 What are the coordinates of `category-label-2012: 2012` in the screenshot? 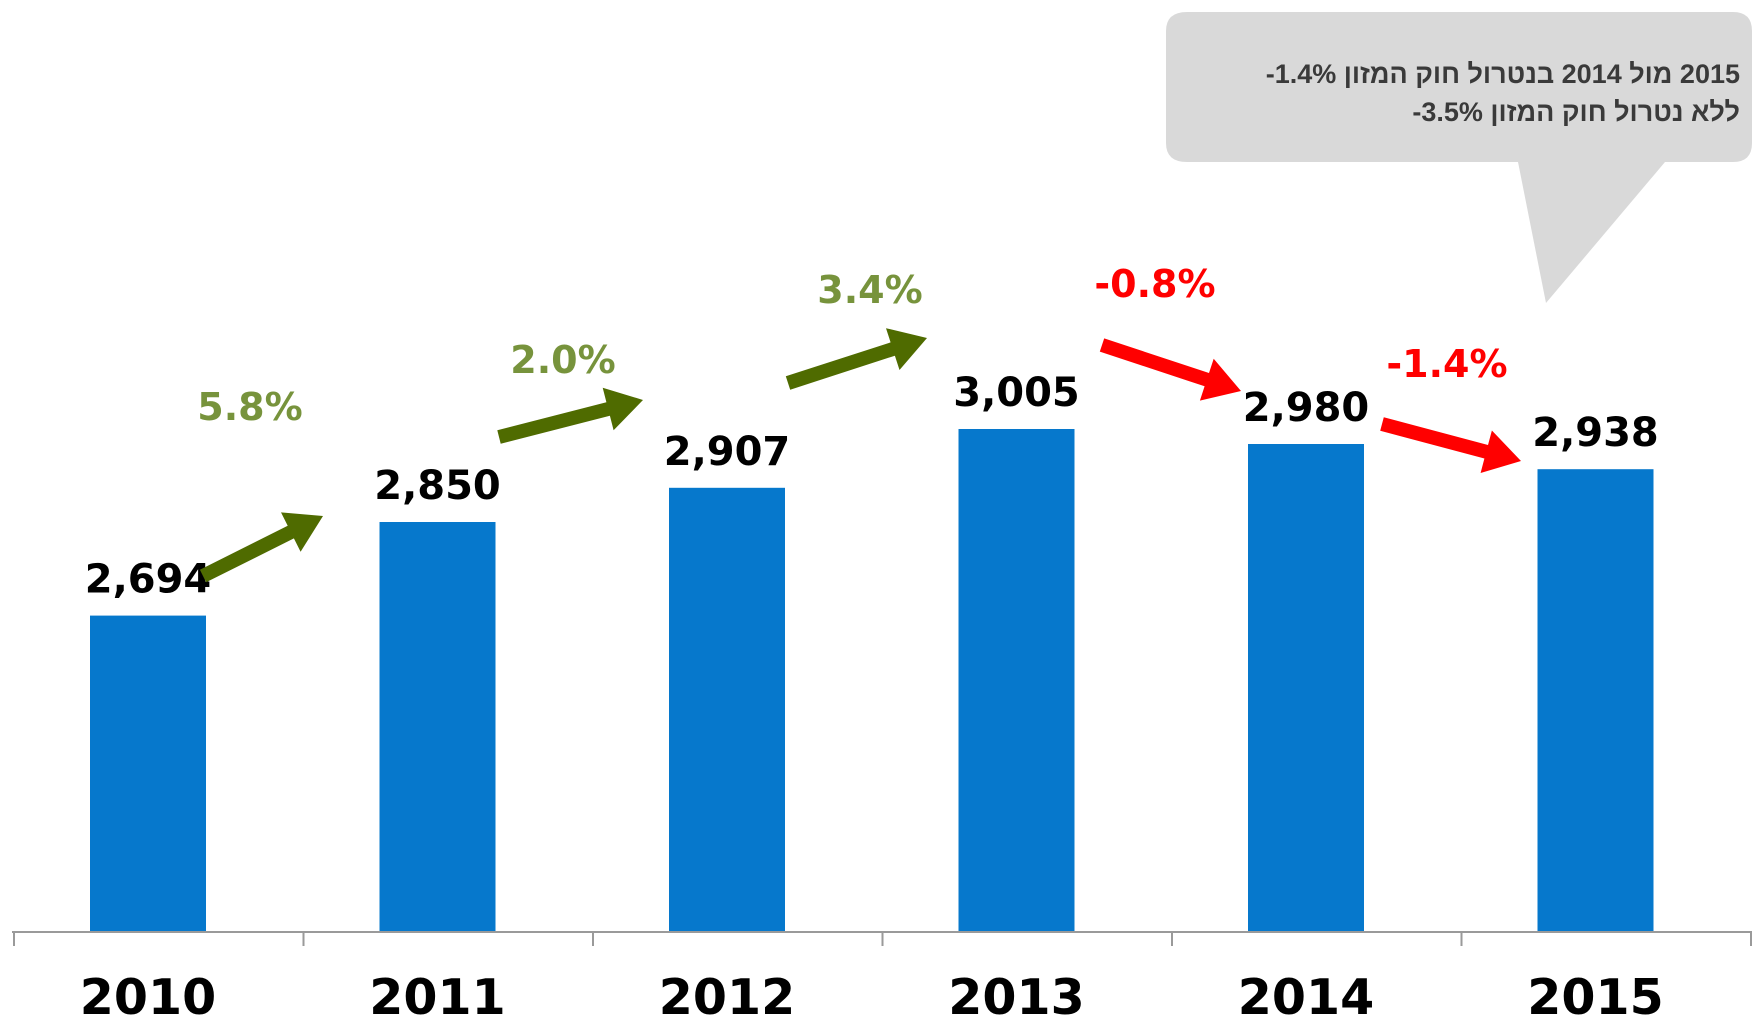 It's located at (727, 995).